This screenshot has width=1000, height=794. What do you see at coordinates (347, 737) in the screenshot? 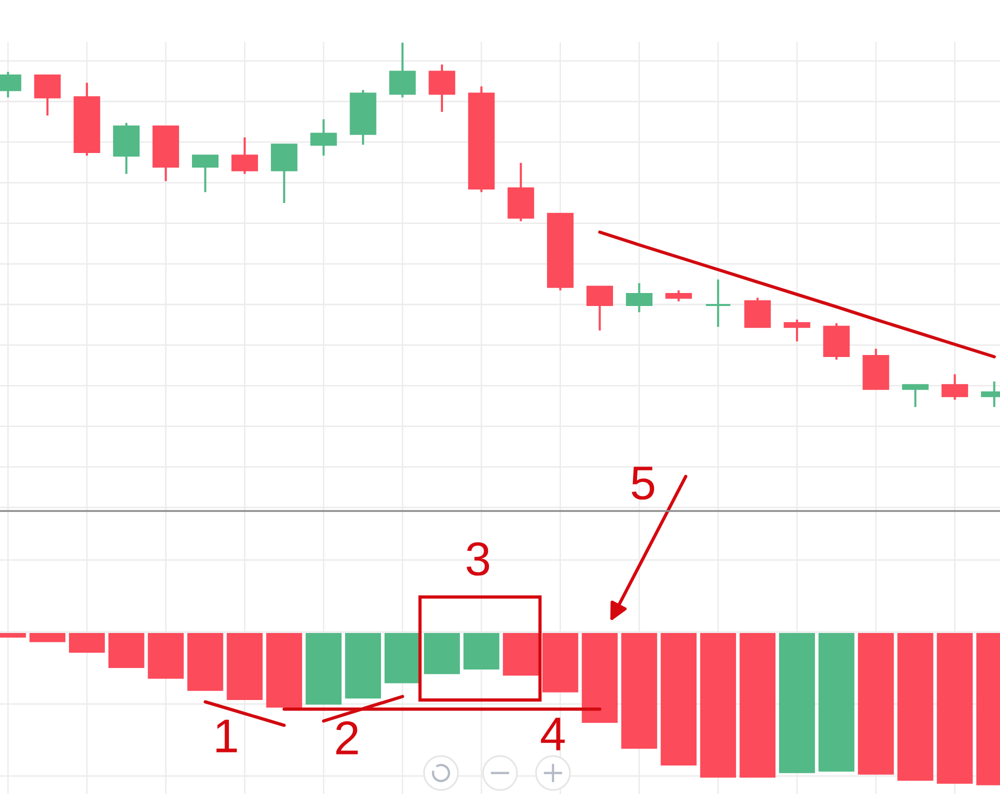
I see `annotation: 2` at bounding box center [347, 737].